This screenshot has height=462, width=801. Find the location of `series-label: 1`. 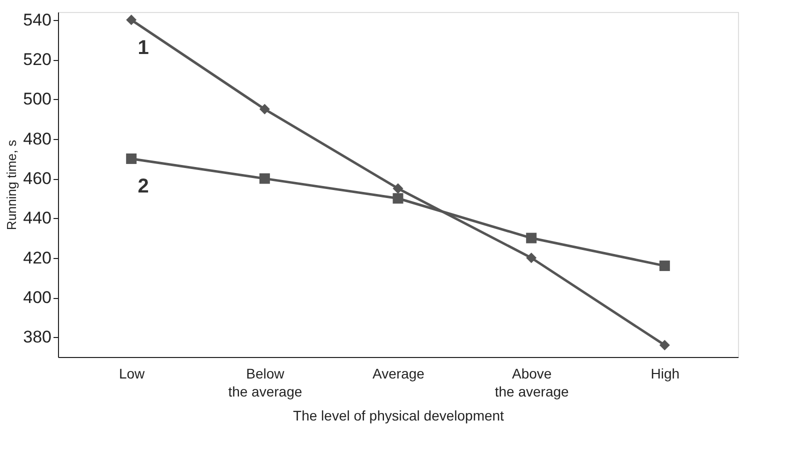

series-label: 1 is located at coordinates (143, 47).